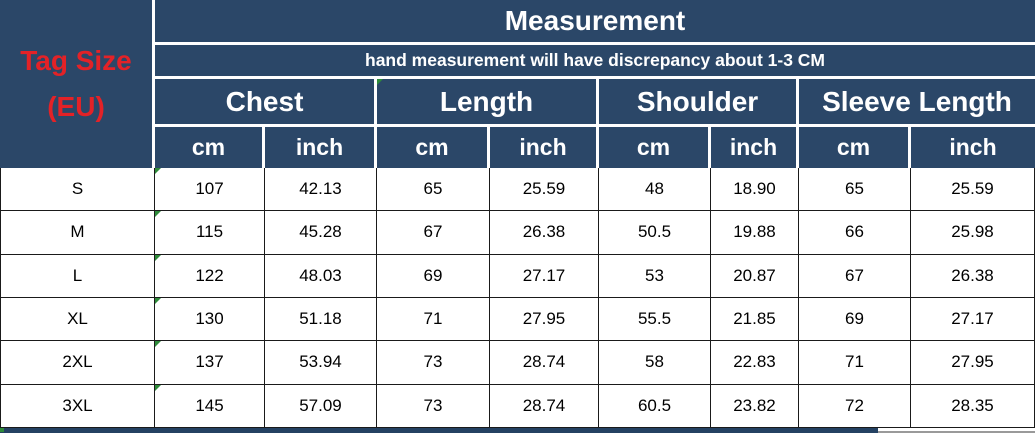 Image resolution: width=1035 pixels, height=433 pixels. I want to click on measurement-value: 71, so click(433, 319).